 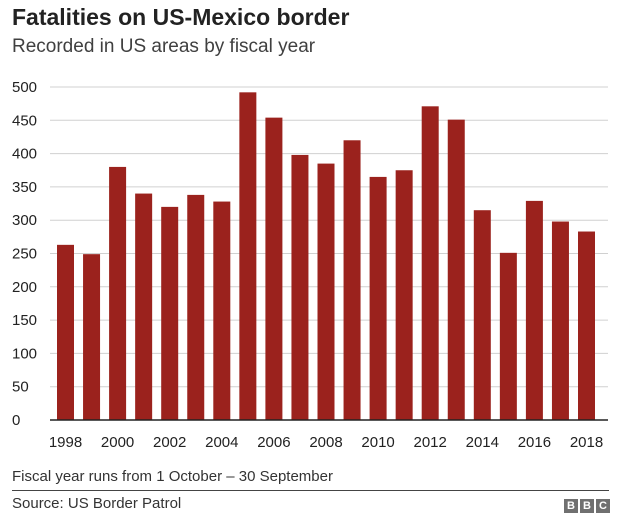 I want to click on bar-2013, so click(x=456, y=269).